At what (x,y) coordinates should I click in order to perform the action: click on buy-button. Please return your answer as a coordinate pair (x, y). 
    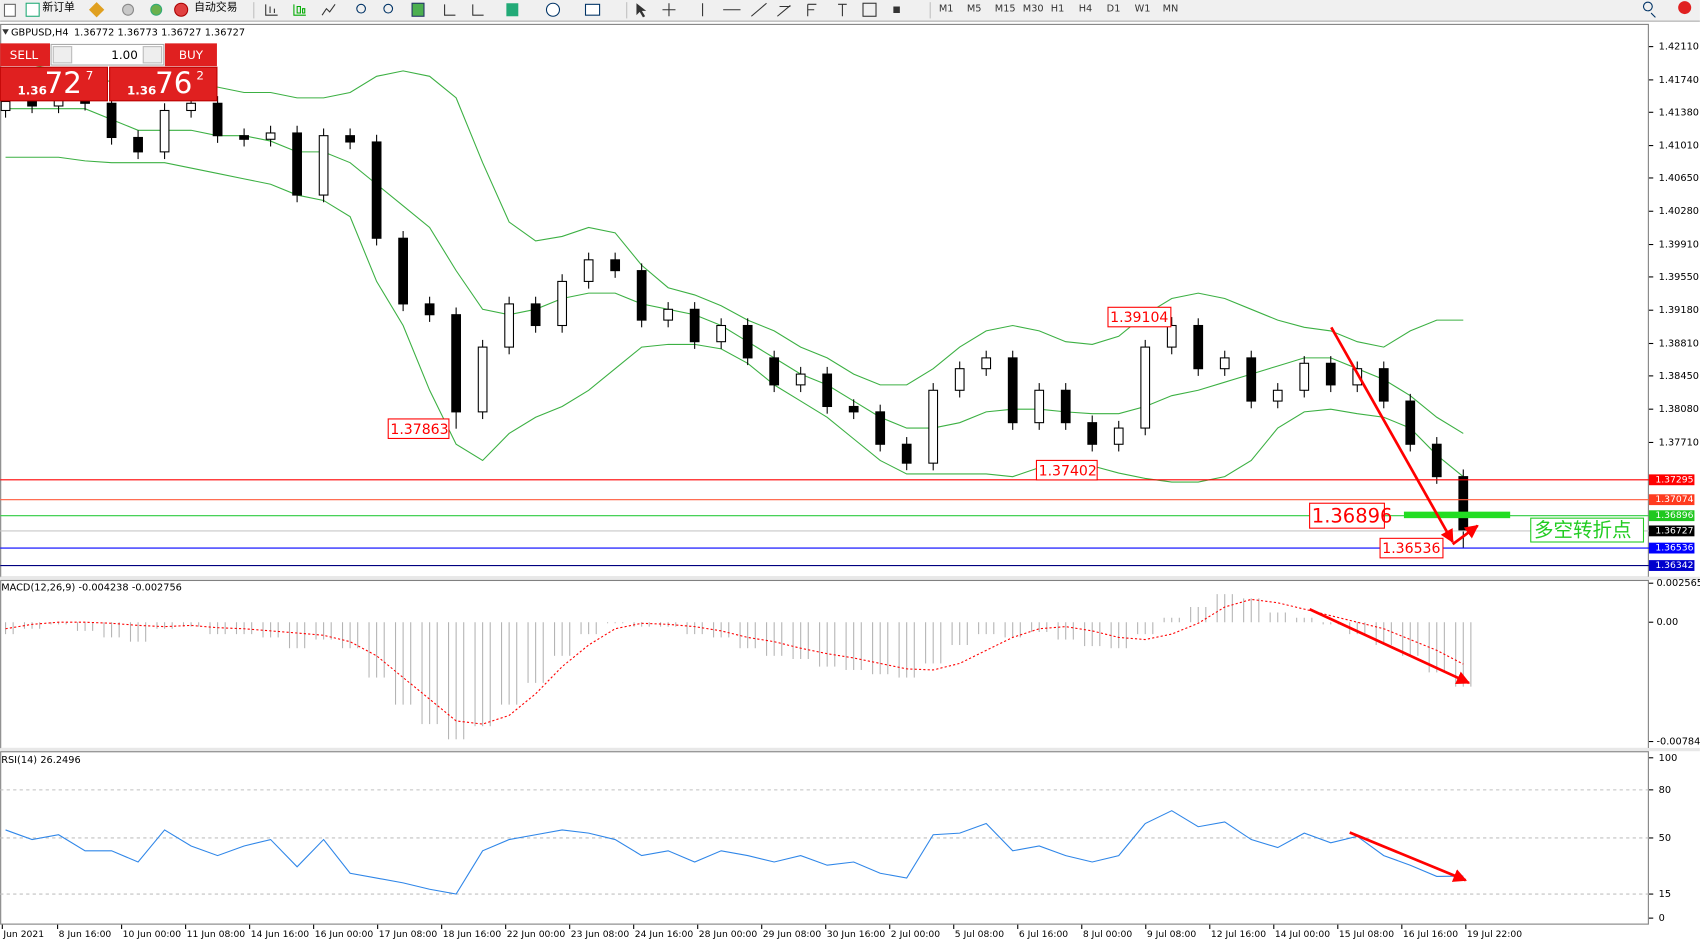
    Looking at the image, I should click on (190, 55).